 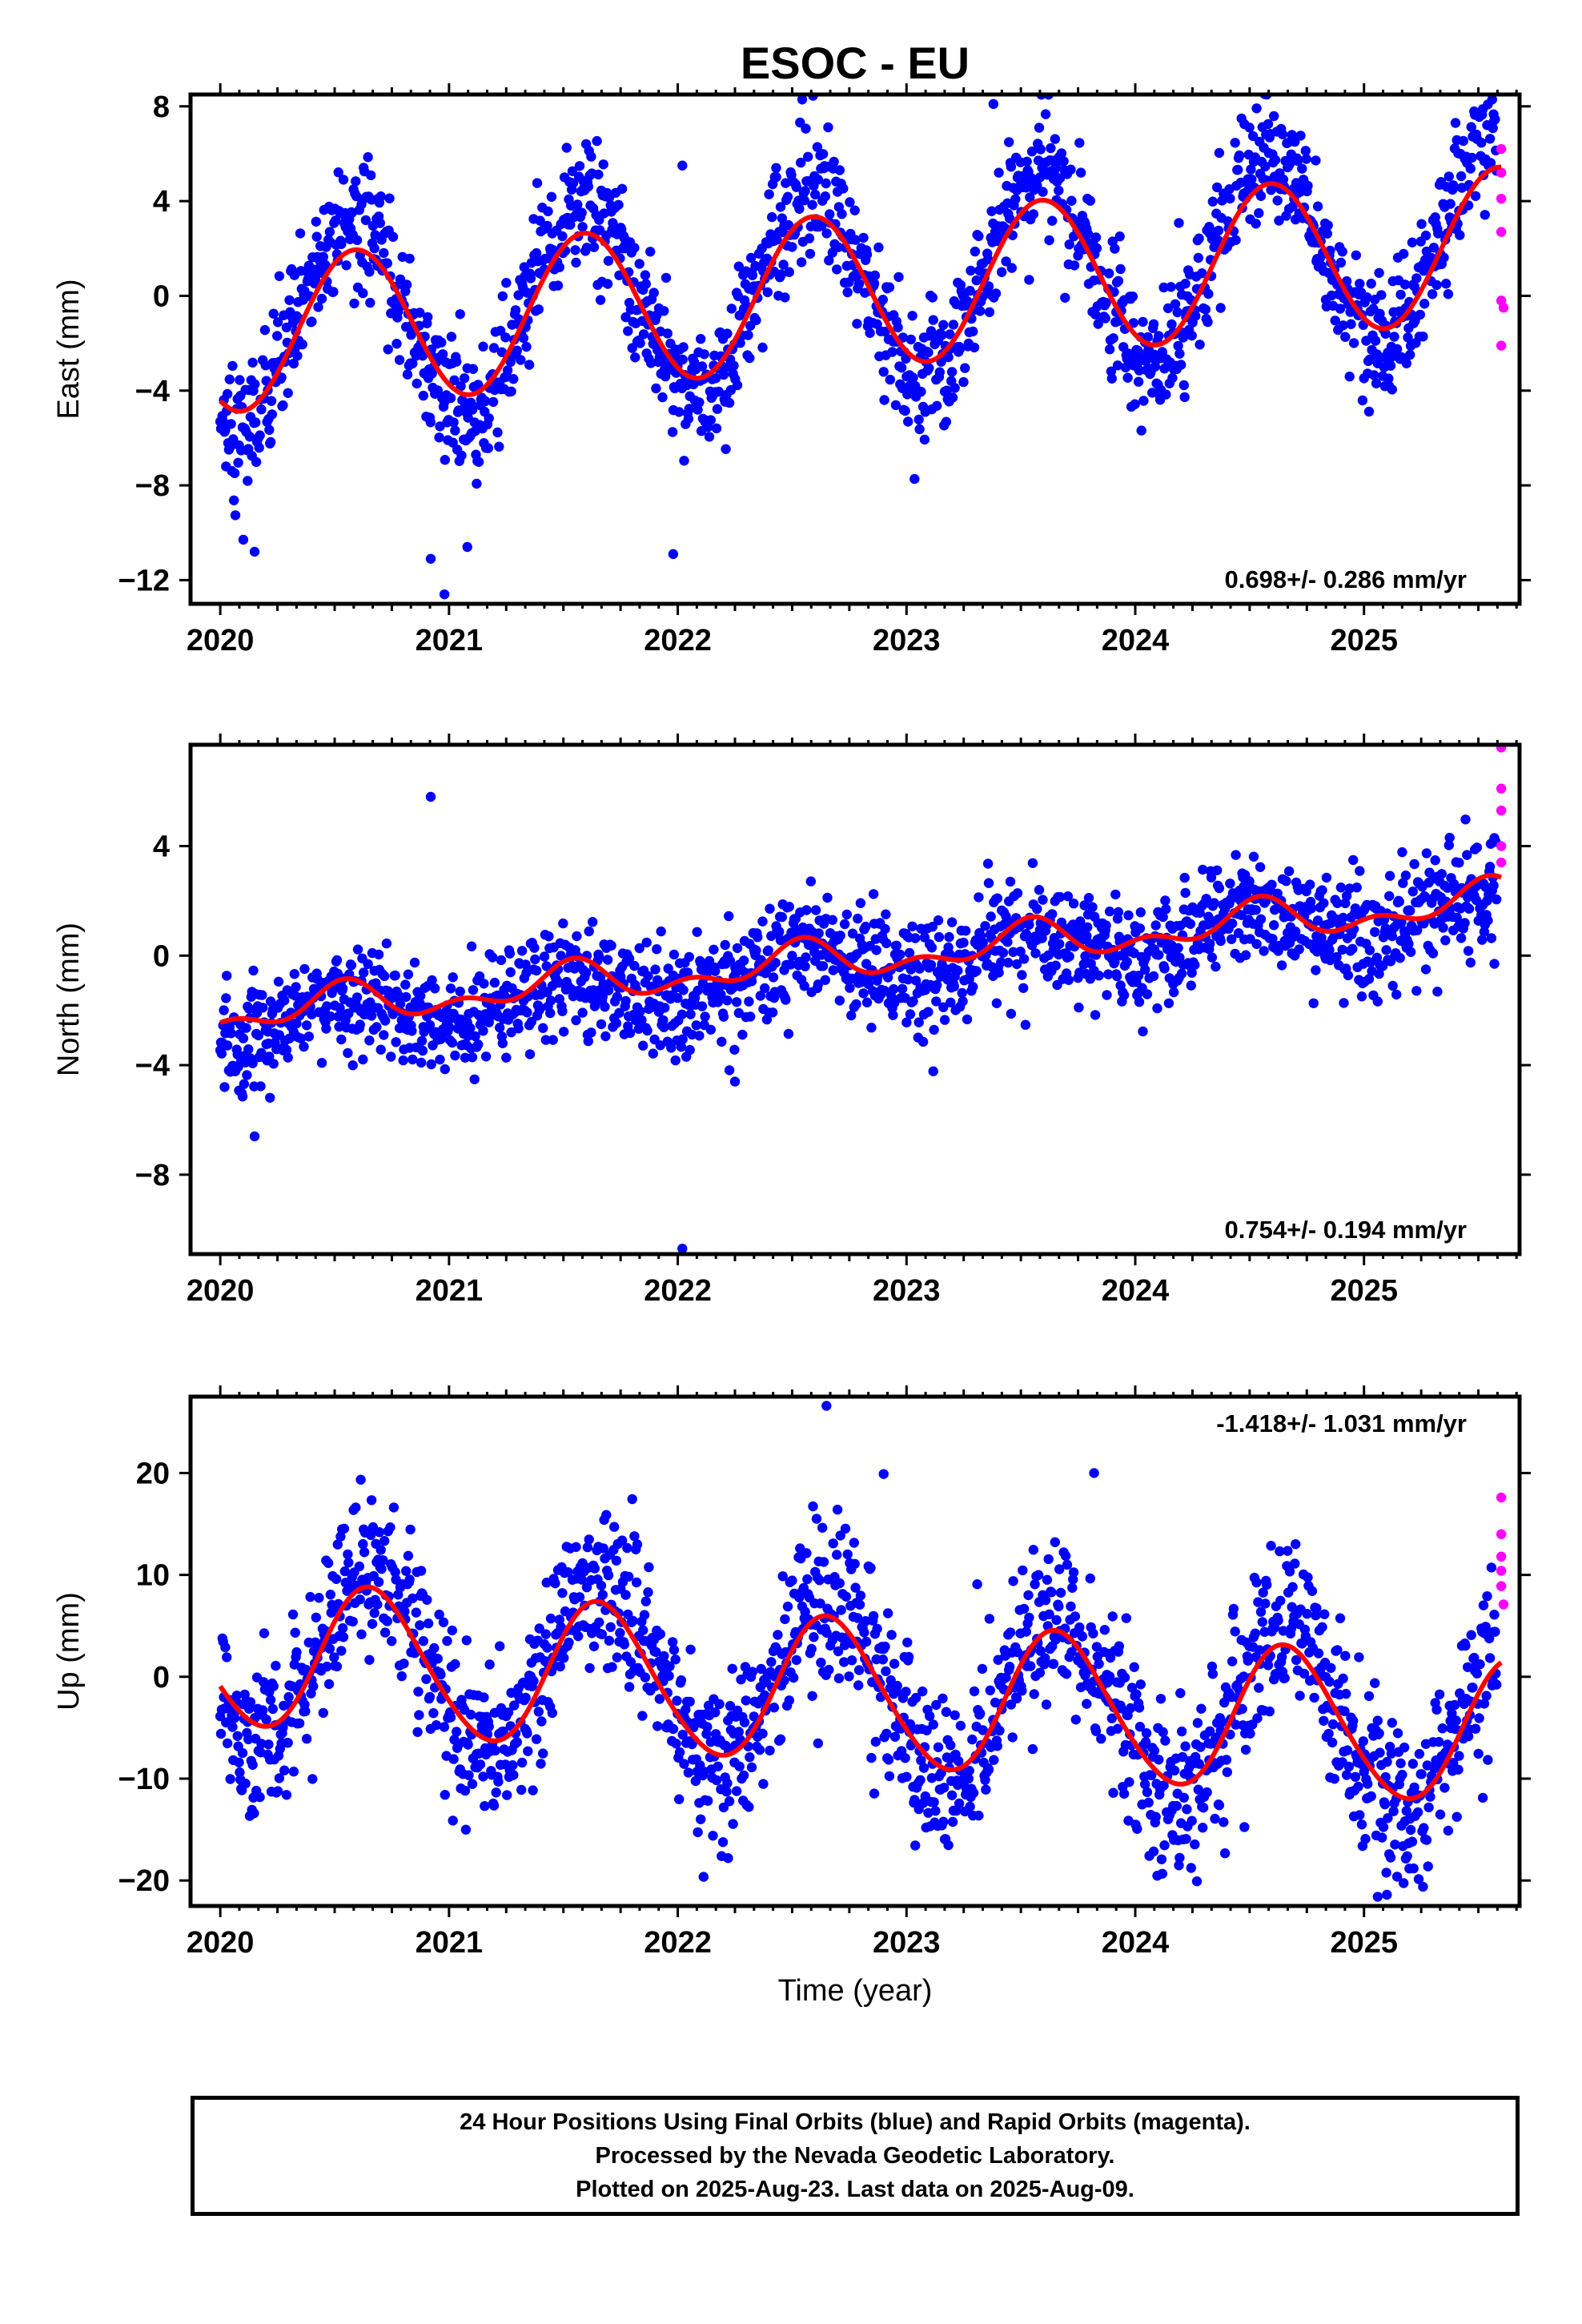 I want to click on x-tick-label: 2024, so click(x=1136, y=1291).